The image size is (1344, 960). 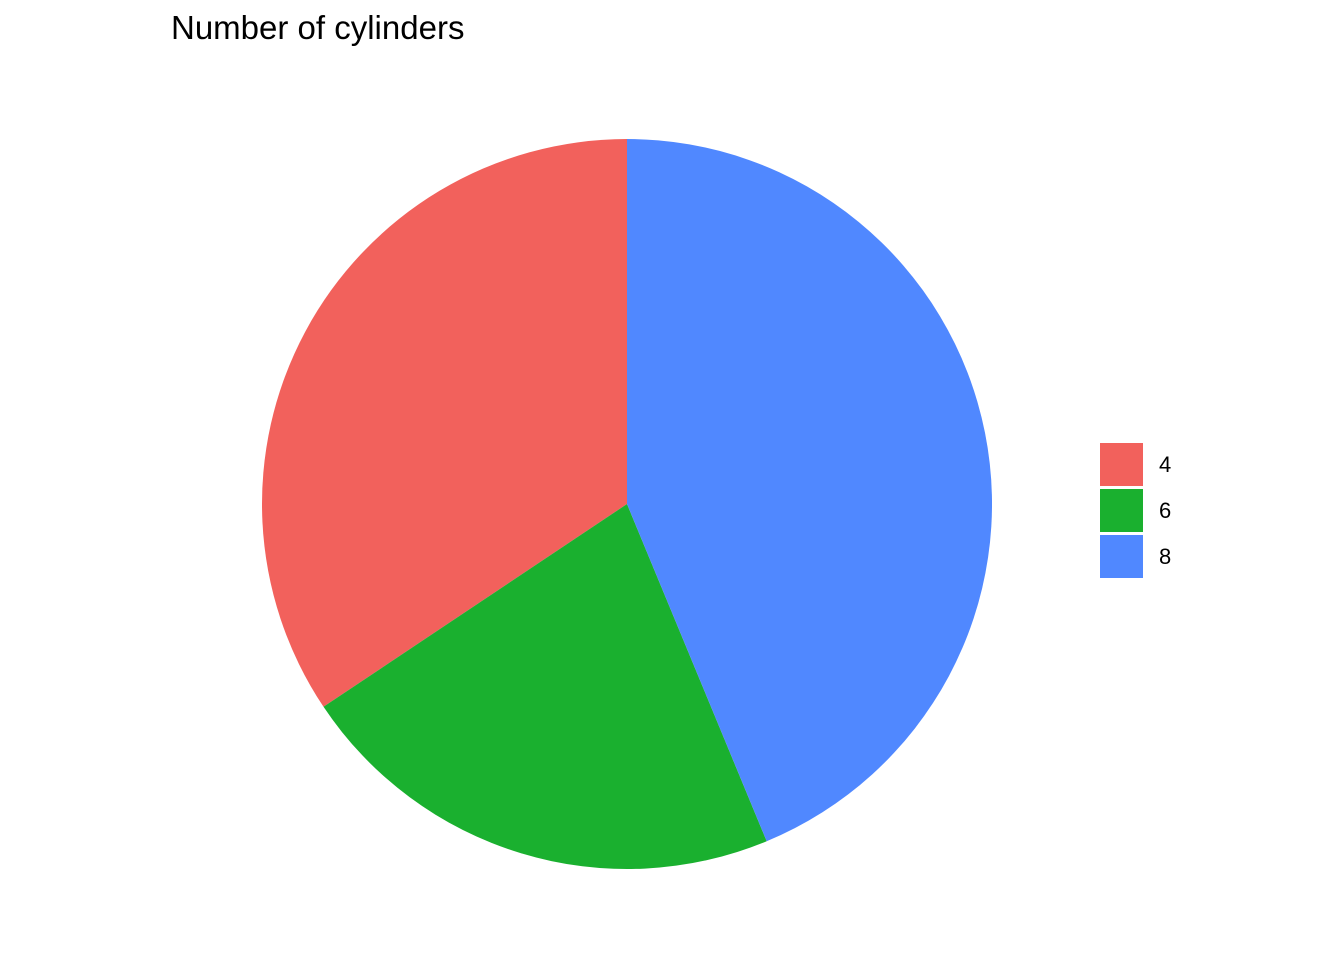 What do you see at coordinates (318, 27) in the screenshot?
I see `chart-title: Number of cylinders` at bounding box center [318, 27].